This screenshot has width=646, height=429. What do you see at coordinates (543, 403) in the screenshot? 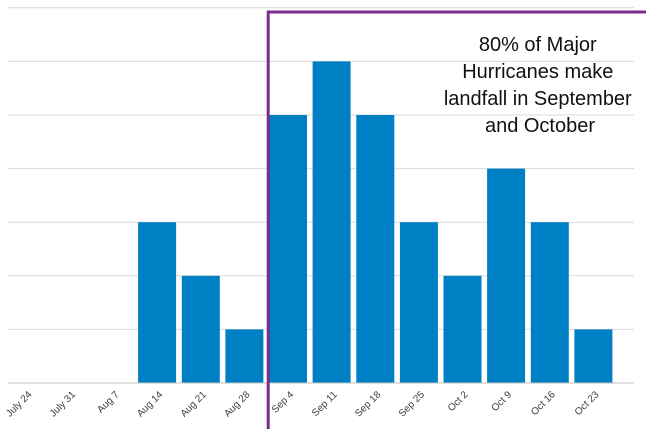
I see `x-tick-label: Oct 16` at bounding box center [543, 403].